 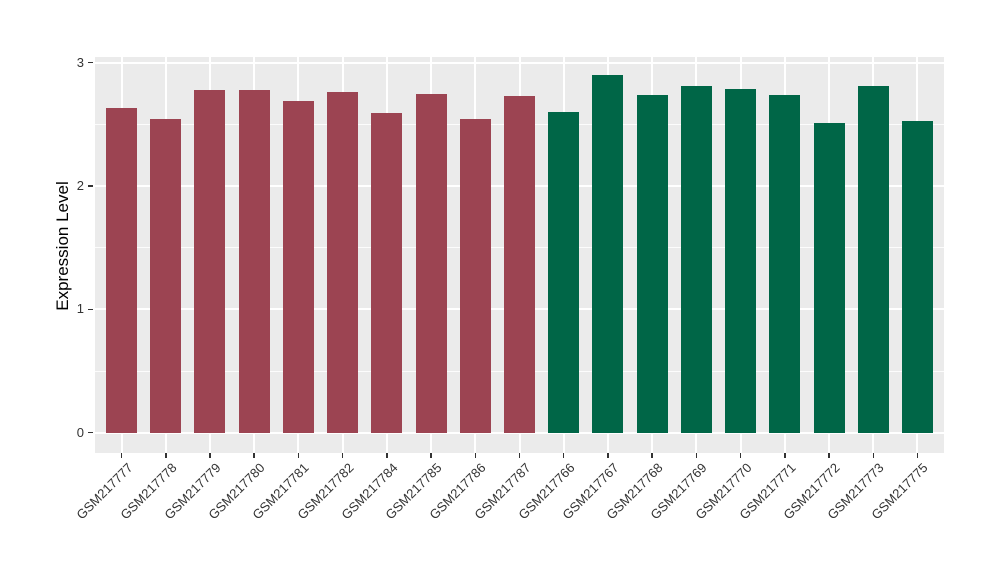 I want to click on y-tick-label: 3, so click(x=80, y=62).